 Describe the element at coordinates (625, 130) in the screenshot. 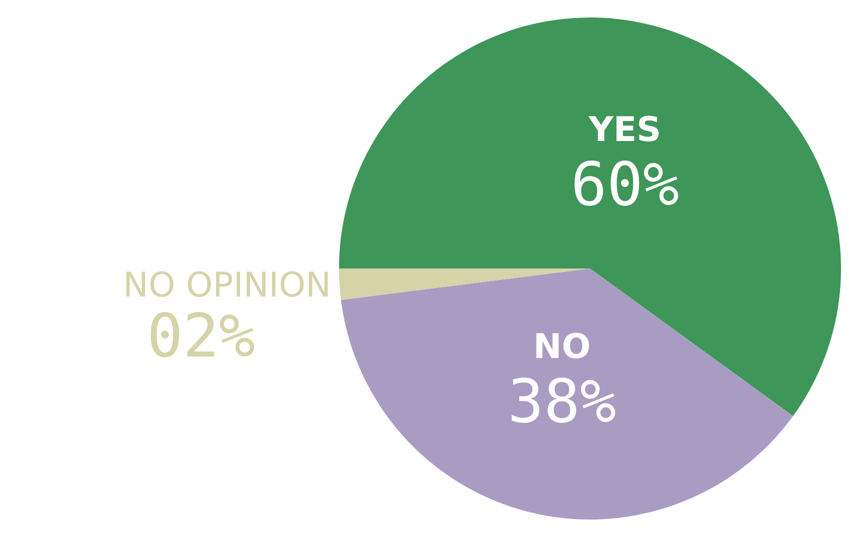

I see `slice-label: YES` at that location.